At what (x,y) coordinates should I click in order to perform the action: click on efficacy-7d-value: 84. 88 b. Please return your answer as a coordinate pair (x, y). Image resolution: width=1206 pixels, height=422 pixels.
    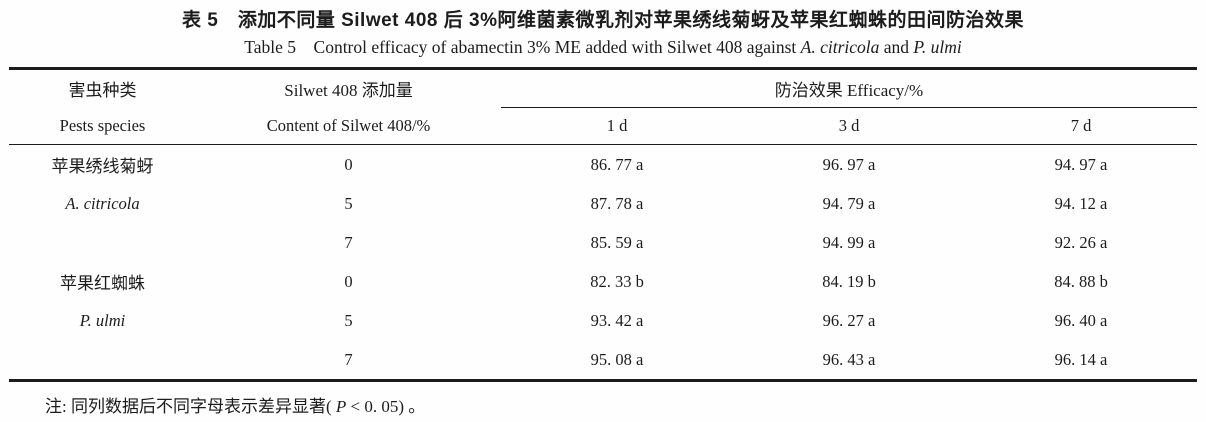
    Looking at the image, I should click on (1081, 281).